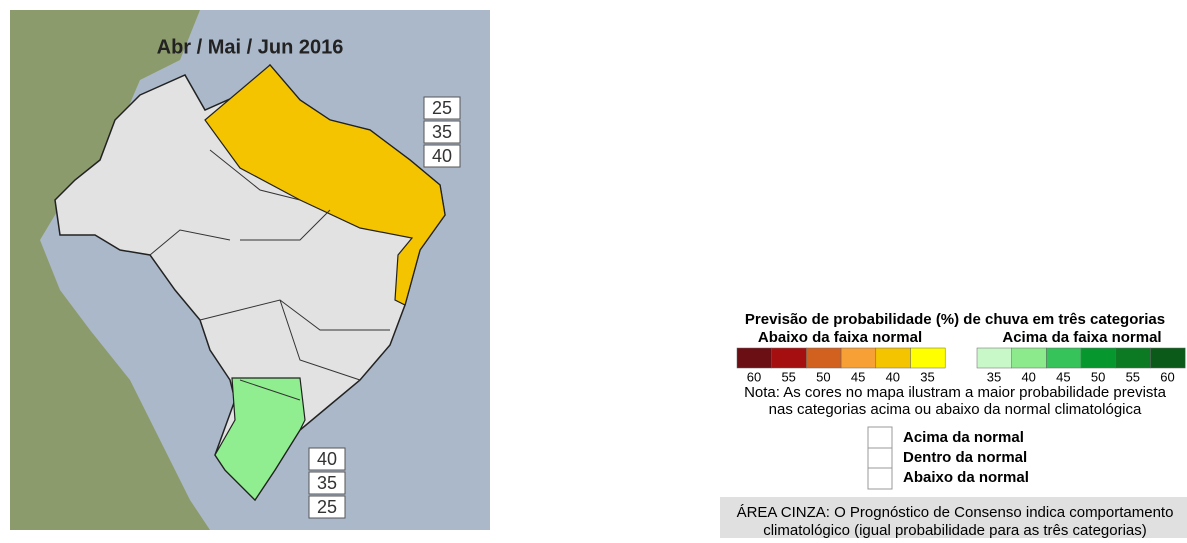  What do you see at coordinates (260, 439) in the screenshot?
I see `region-above-normal` at bounding box center [260, 439].